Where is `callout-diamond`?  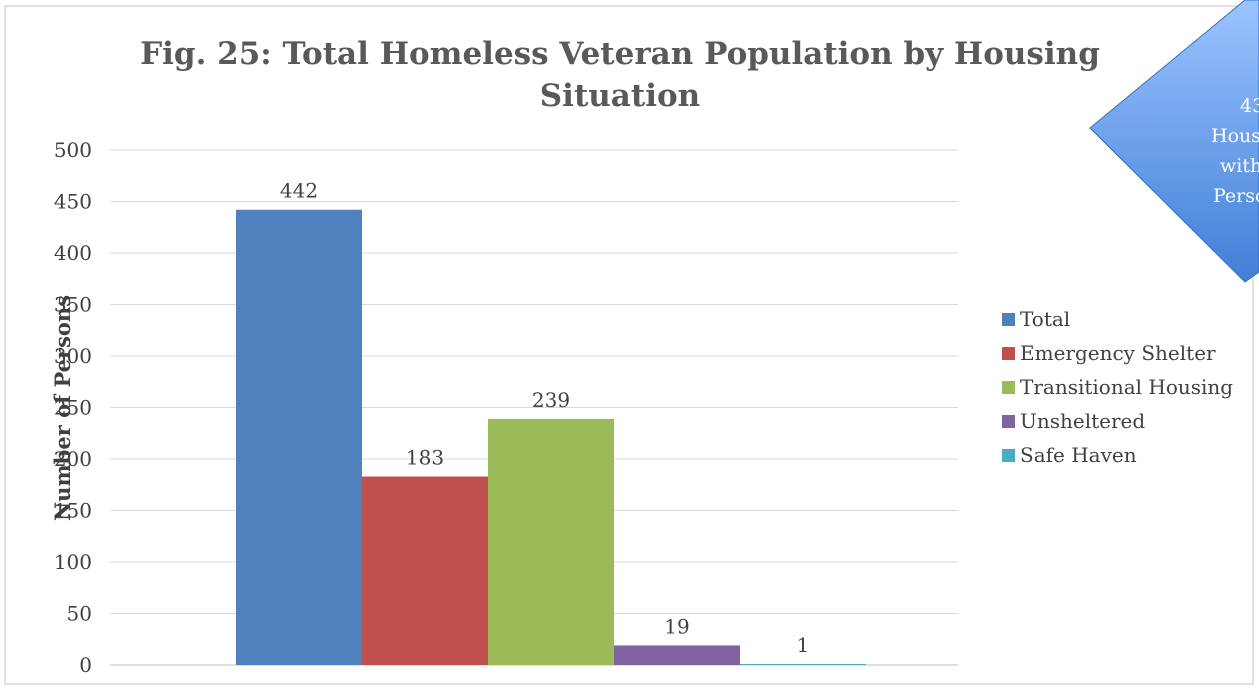
callout-diamond is located at coordinates (1174, 141).